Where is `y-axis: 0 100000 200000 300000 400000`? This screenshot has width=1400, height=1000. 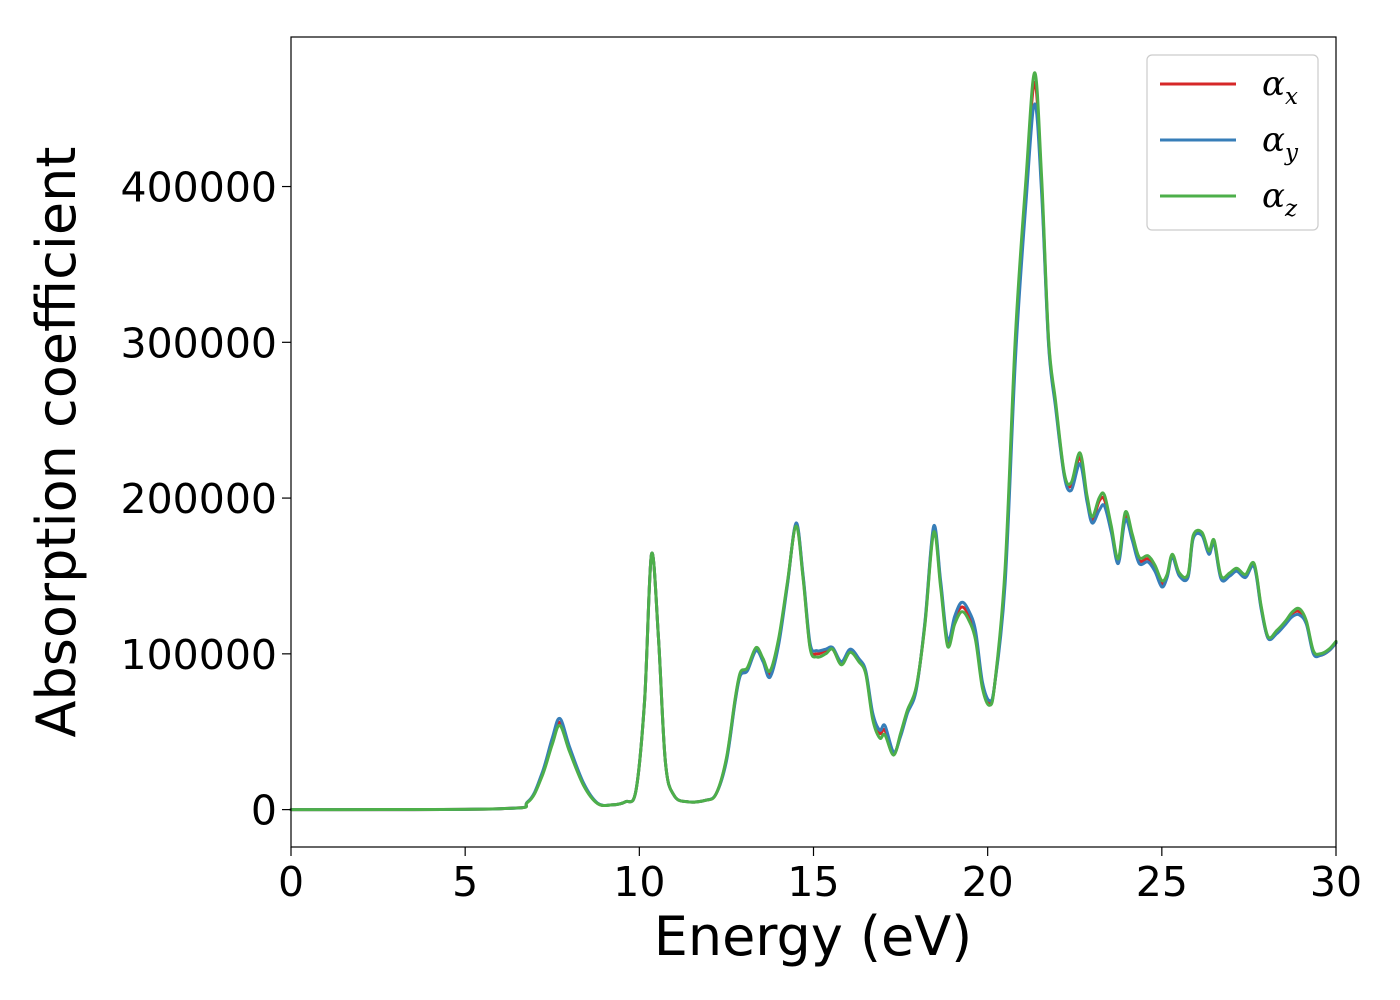
y-axis: 0 100000 200000 300000 400000 is located at coordinates (205, 499).